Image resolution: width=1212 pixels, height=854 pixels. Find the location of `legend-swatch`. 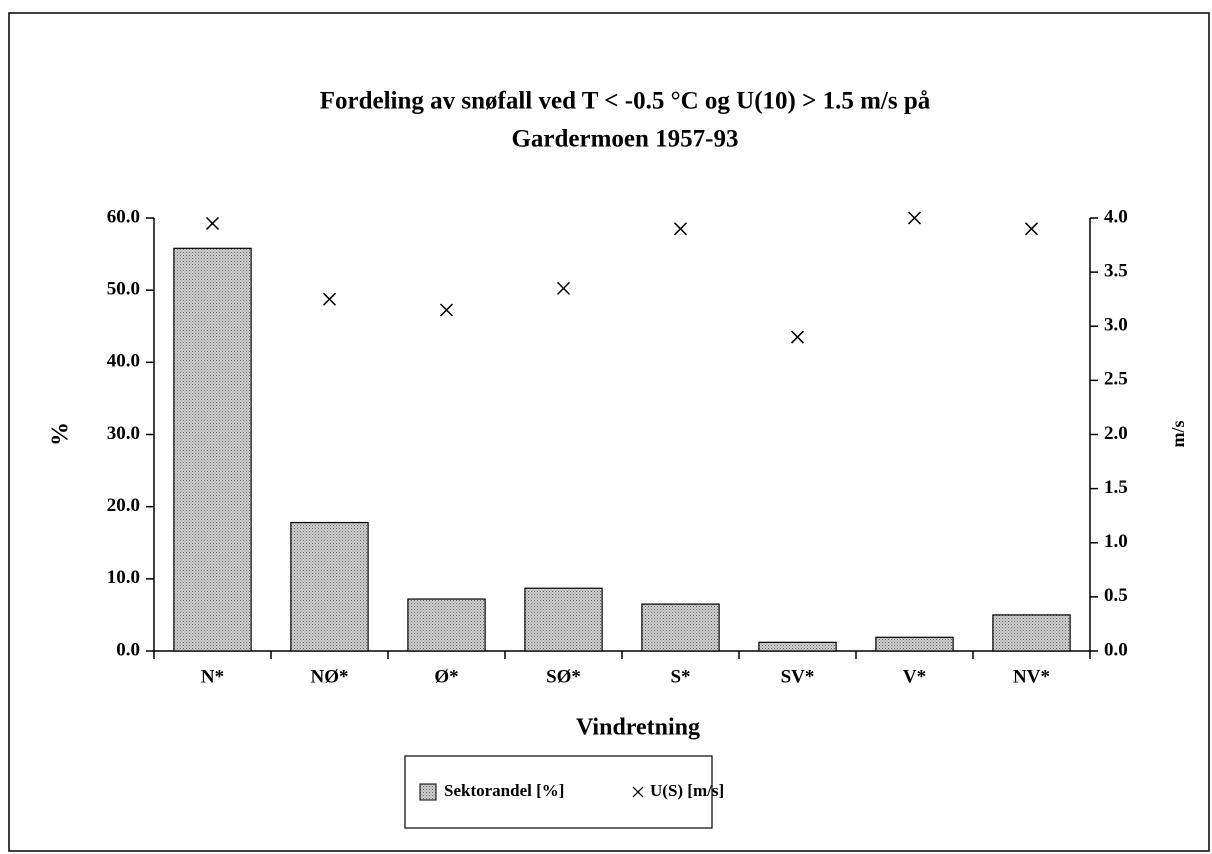

legend-swatch is located at coordinates (428, 792).